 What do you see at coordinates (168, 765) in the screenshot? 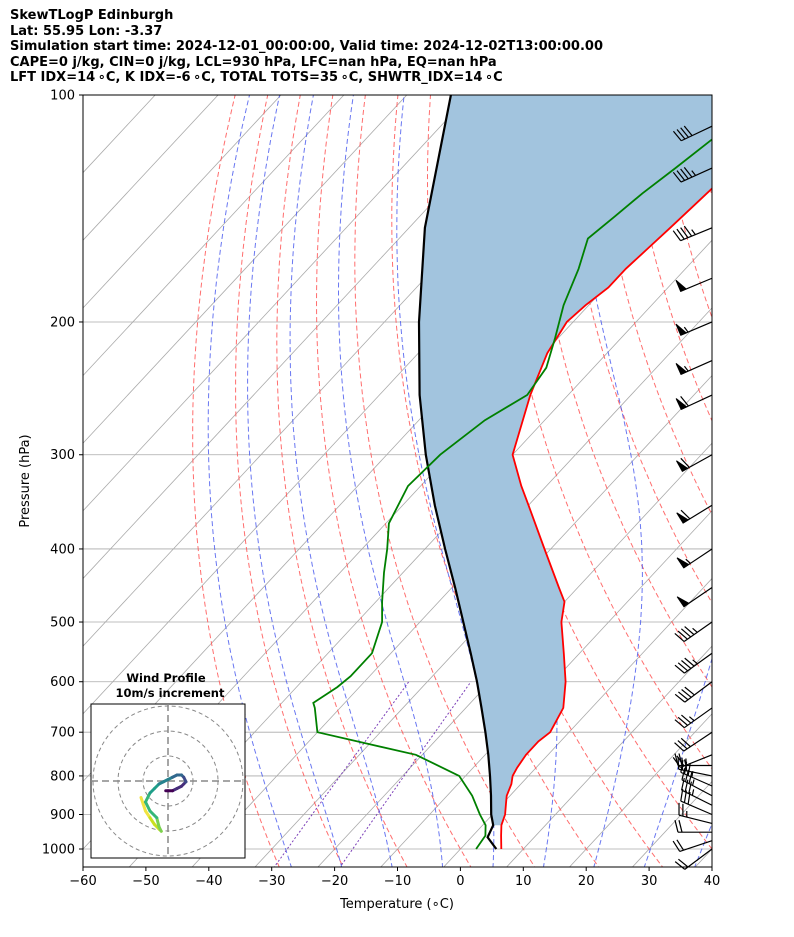
I see `hodograph: Wind Profile 10m/s increment` at bounding box center [168, 765].